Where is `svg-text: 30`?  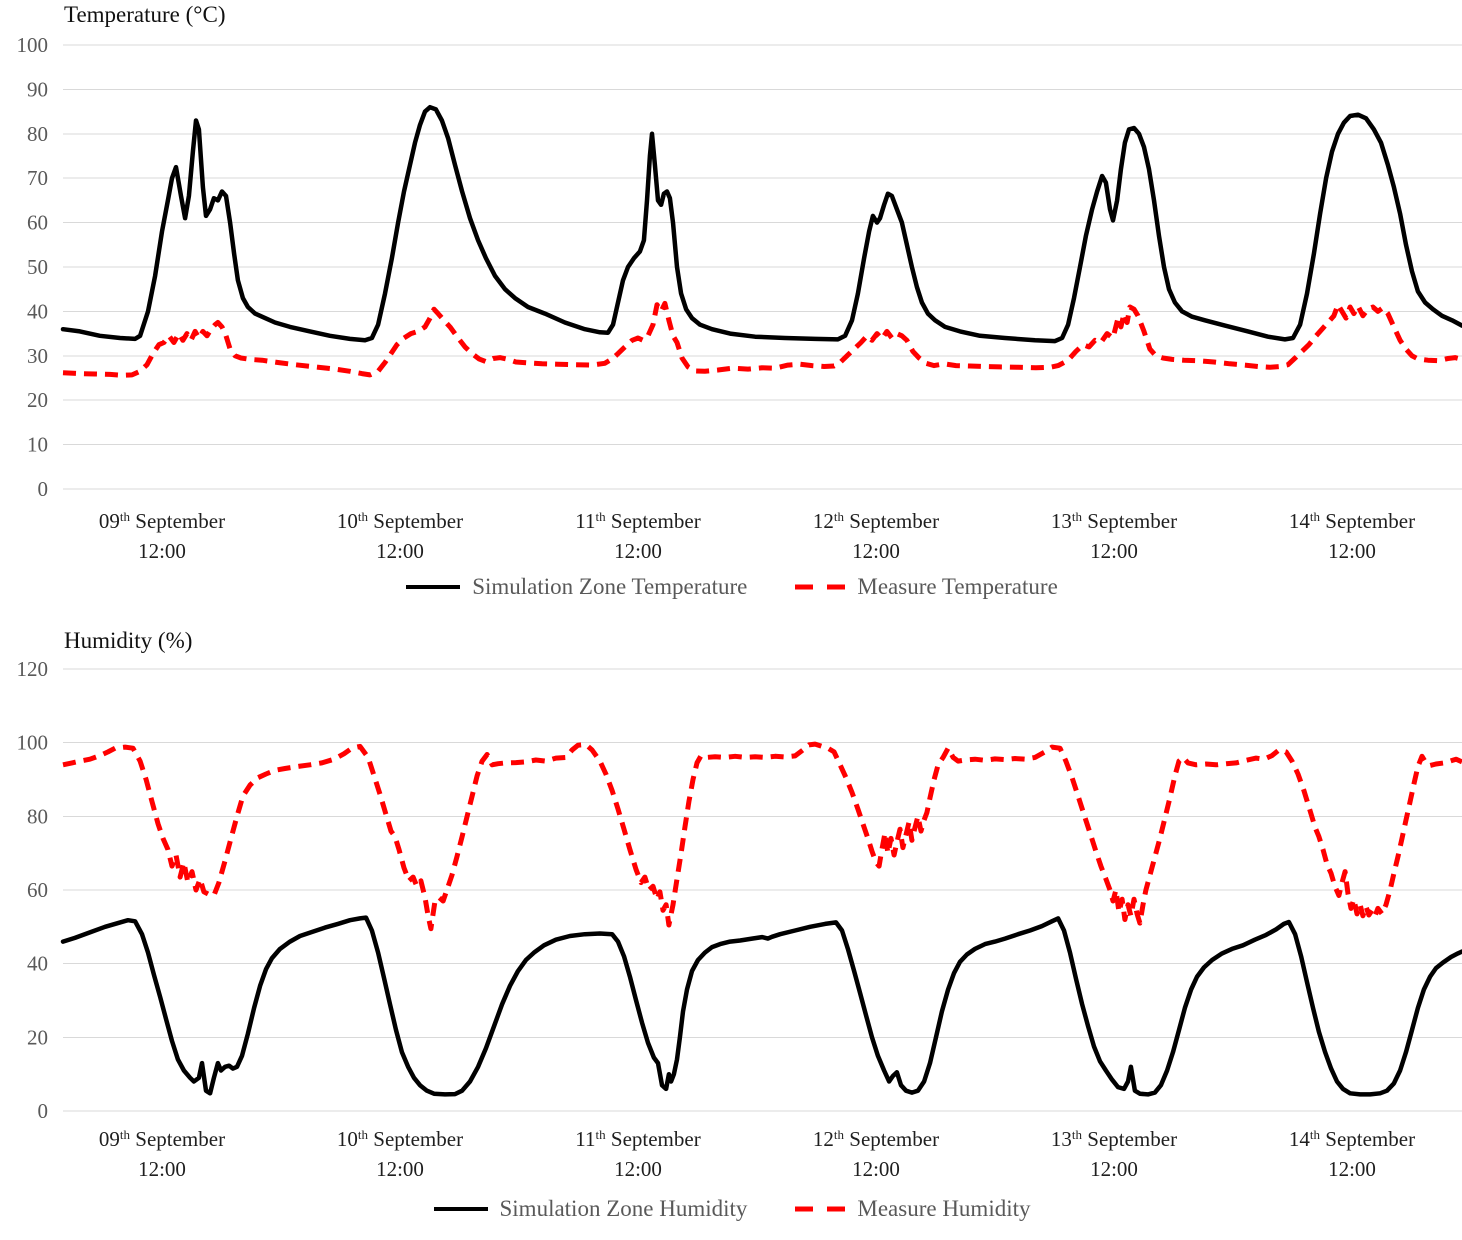 svg-text: 30 is located at coordinates (37, 356).